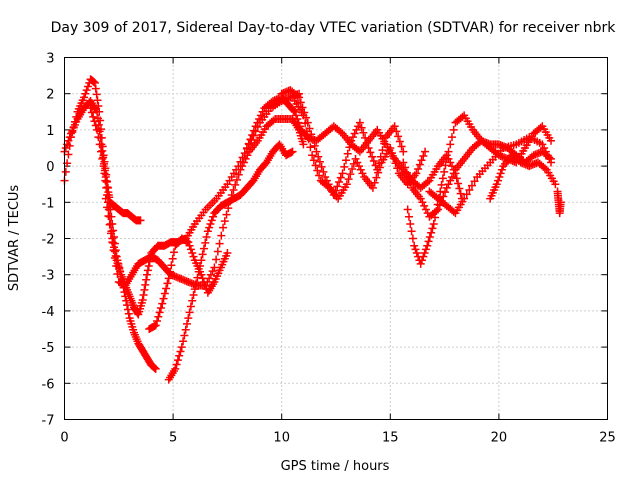 The image size is (640, 480). Describe the element at coordinates (14, 238) in the screenshot. I see `y-axis-label: SDTVAR / TECUs` at that location.